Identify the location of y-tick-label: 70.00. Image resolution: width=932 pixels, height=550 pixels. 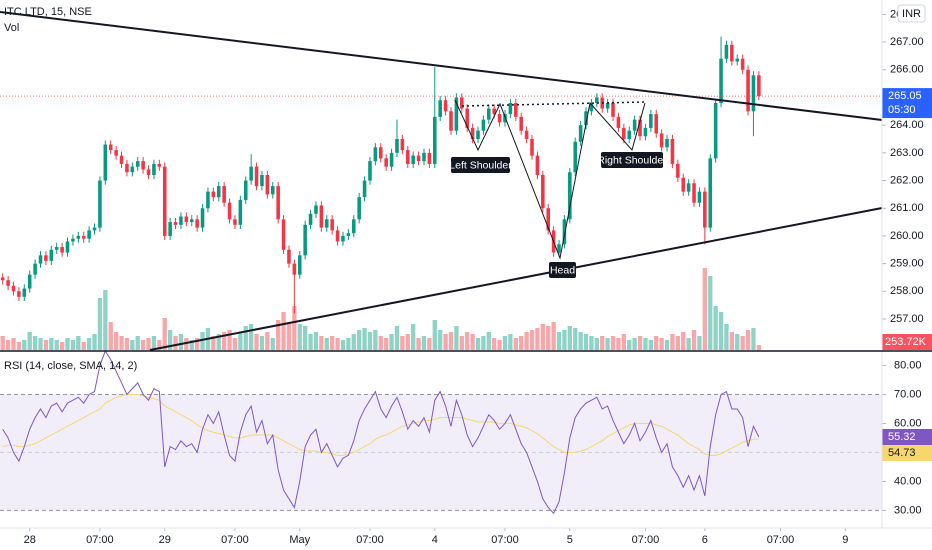
(908, 394).